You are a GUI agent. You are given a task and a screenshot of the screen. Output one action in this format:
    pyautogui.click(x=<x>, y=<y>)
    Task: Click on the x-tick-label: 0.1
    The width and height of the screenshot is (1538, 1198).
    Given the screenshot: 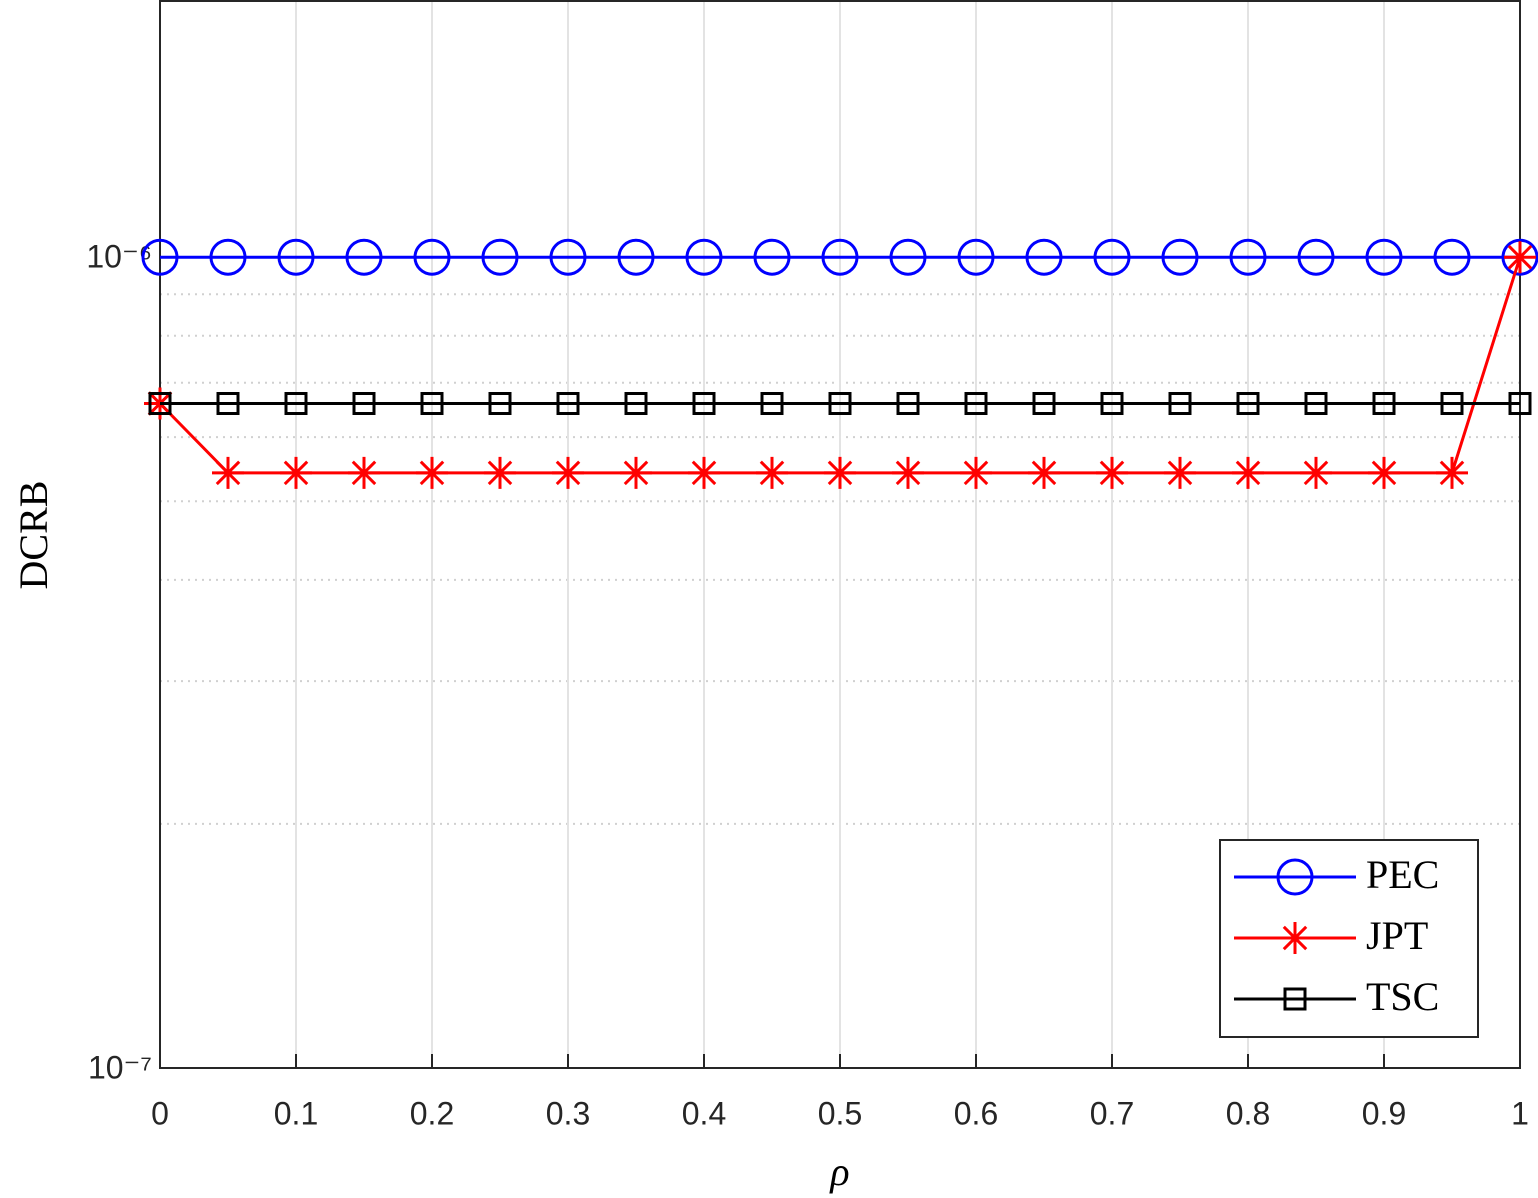 What is the action you would take?
    pyautogui.click(x=296, y=1113)
    